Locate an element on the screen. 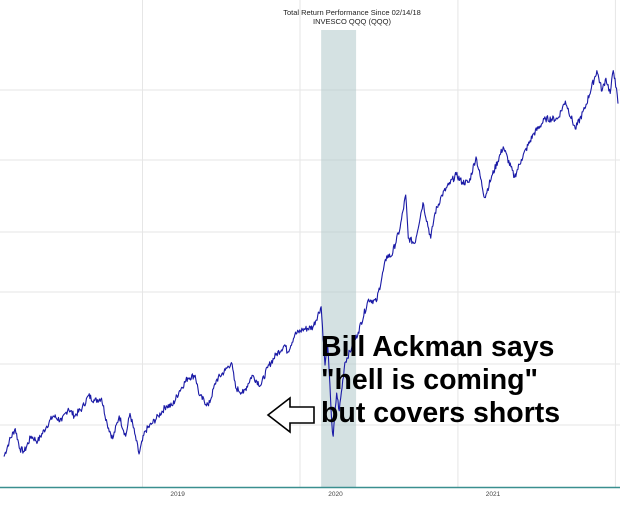 The width and height of the screenshot is (620, 508). x-tick-label-2021: 2021 is located at coordinates (493, 494).